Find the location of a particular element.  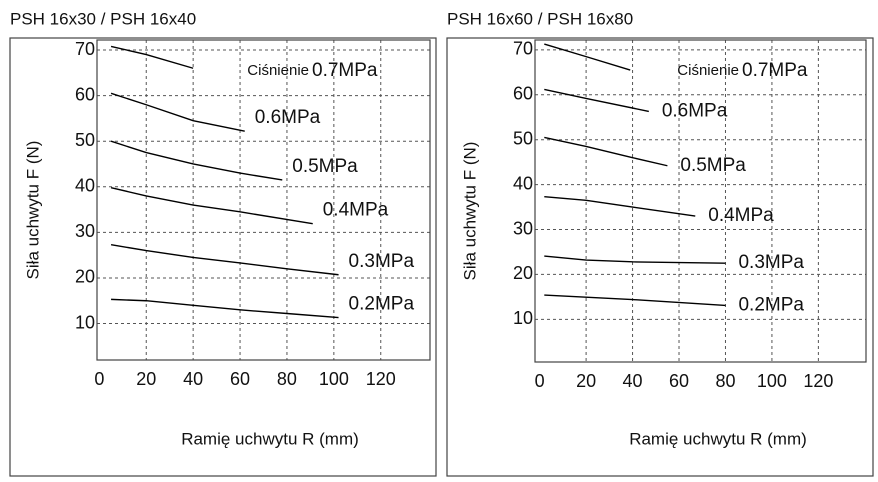

chart-title: PSH 16x60 / PSH 16x80 is located at coordinates (540, 18).